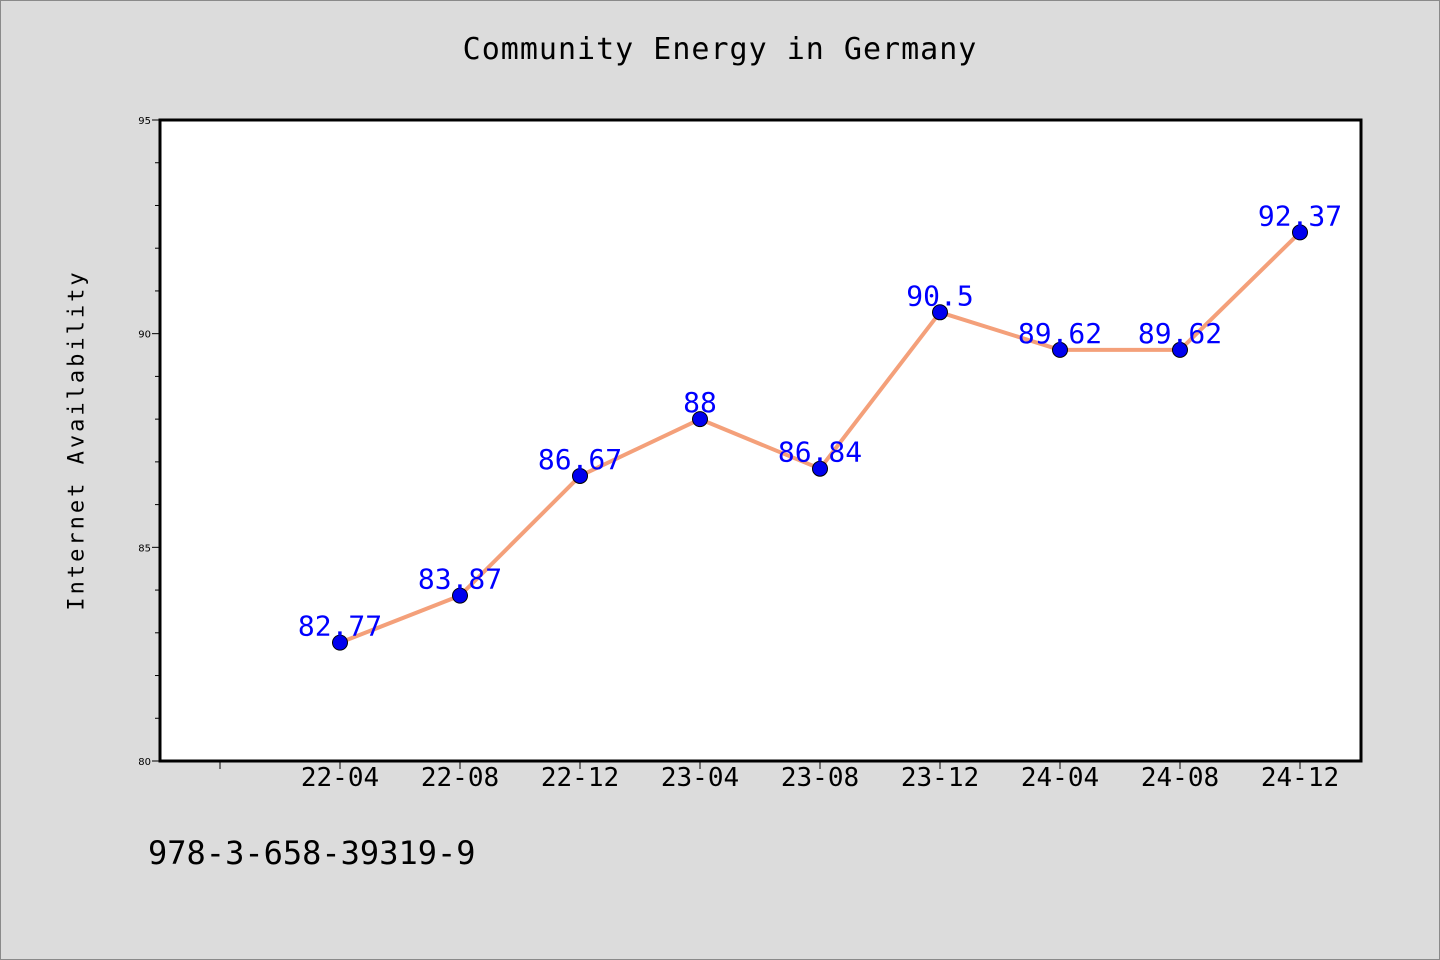 This screenshot has height=960, width=1440. I want to click on x-tick-label: 24-08, so click(1180, 778).